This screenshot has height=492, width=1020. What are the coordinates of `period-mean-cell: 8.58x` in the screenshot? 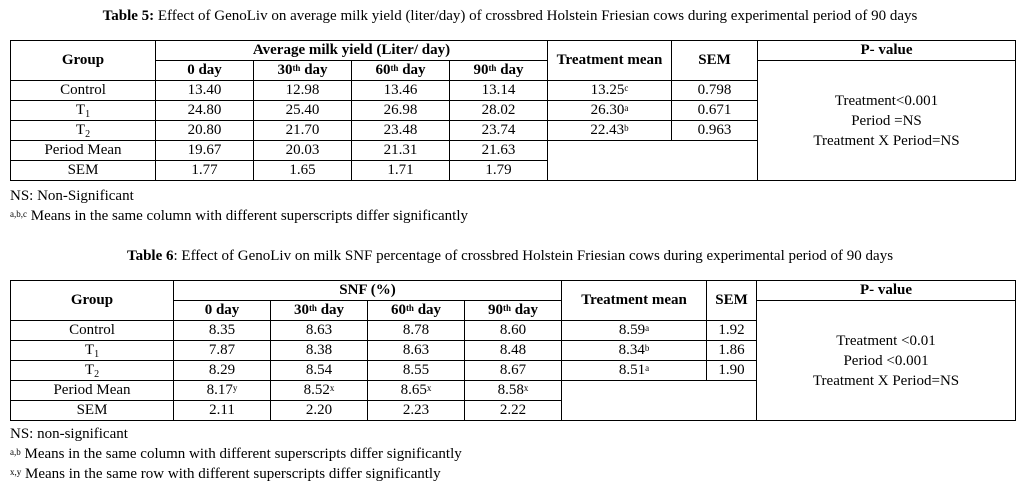 It's located at (513, 390).